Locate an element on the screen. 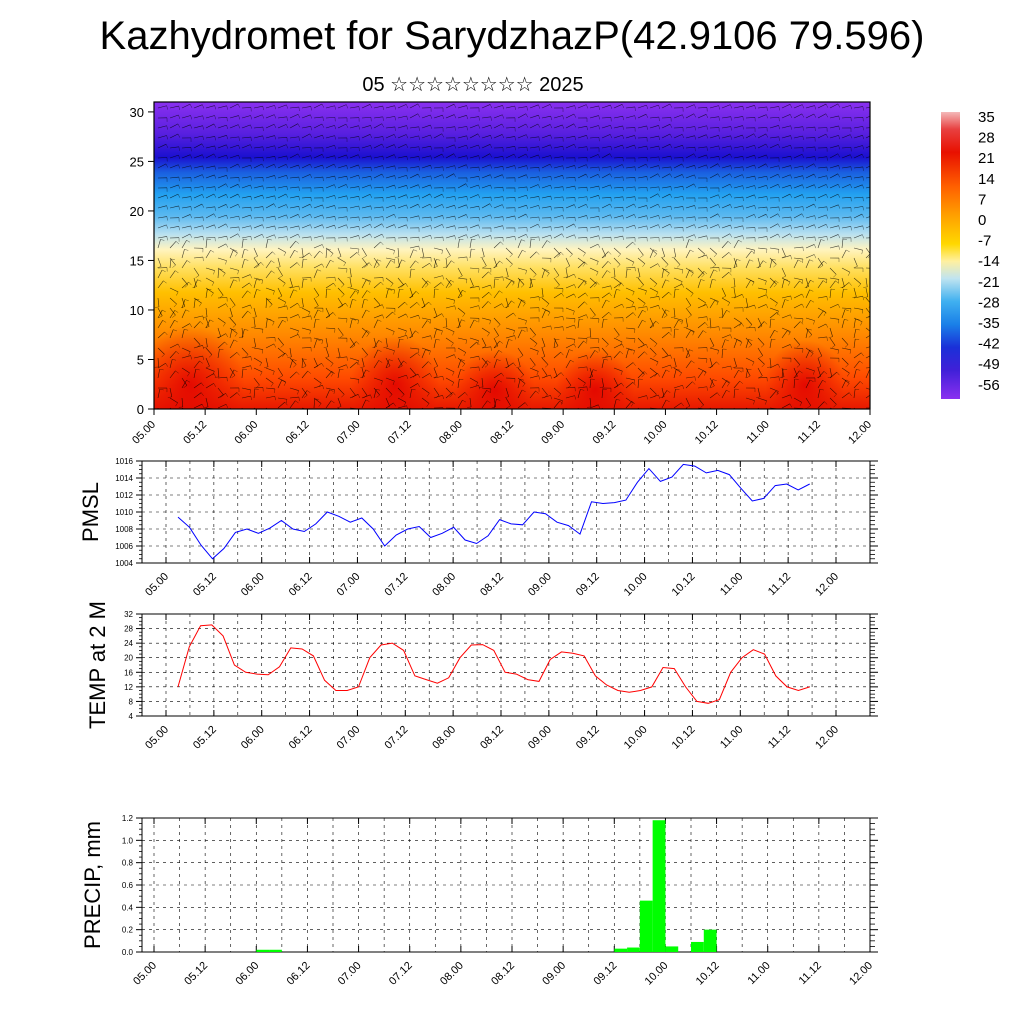 The image size is (1024, 1024). x-tick-label: 11.00 is located at coordinates (731, 584).